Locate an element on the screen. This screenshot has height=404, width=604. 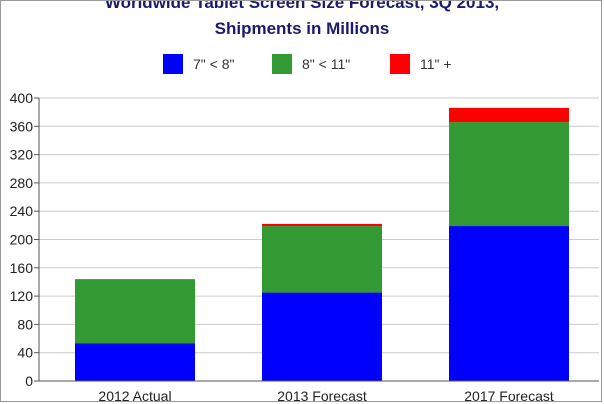
y-tick-label-40: 40 is located at coordinates (25, 353).